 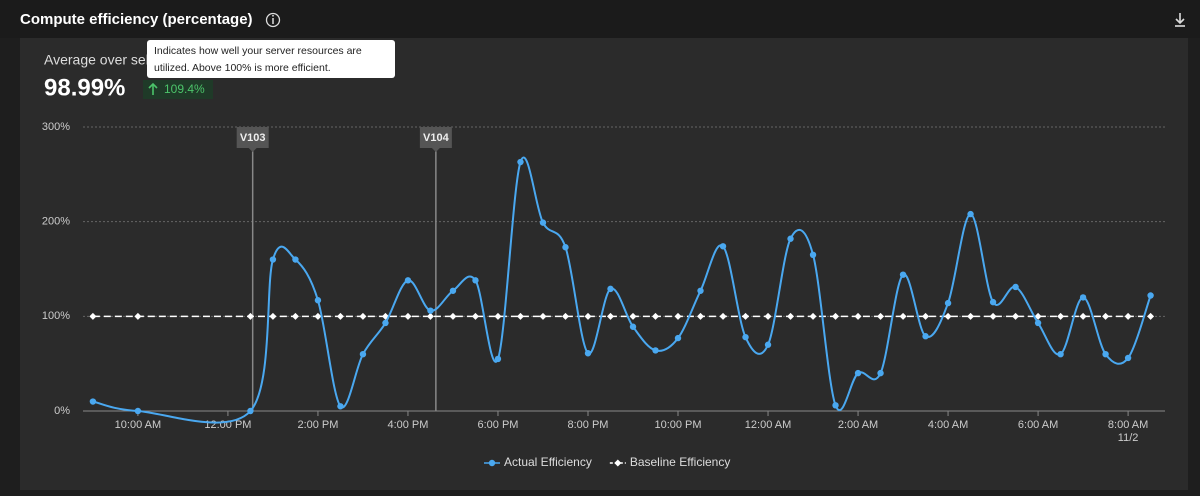 What do you see at coordinates (622, 316) in the screenshot?
I see `series` at bounding box center [622, 316].